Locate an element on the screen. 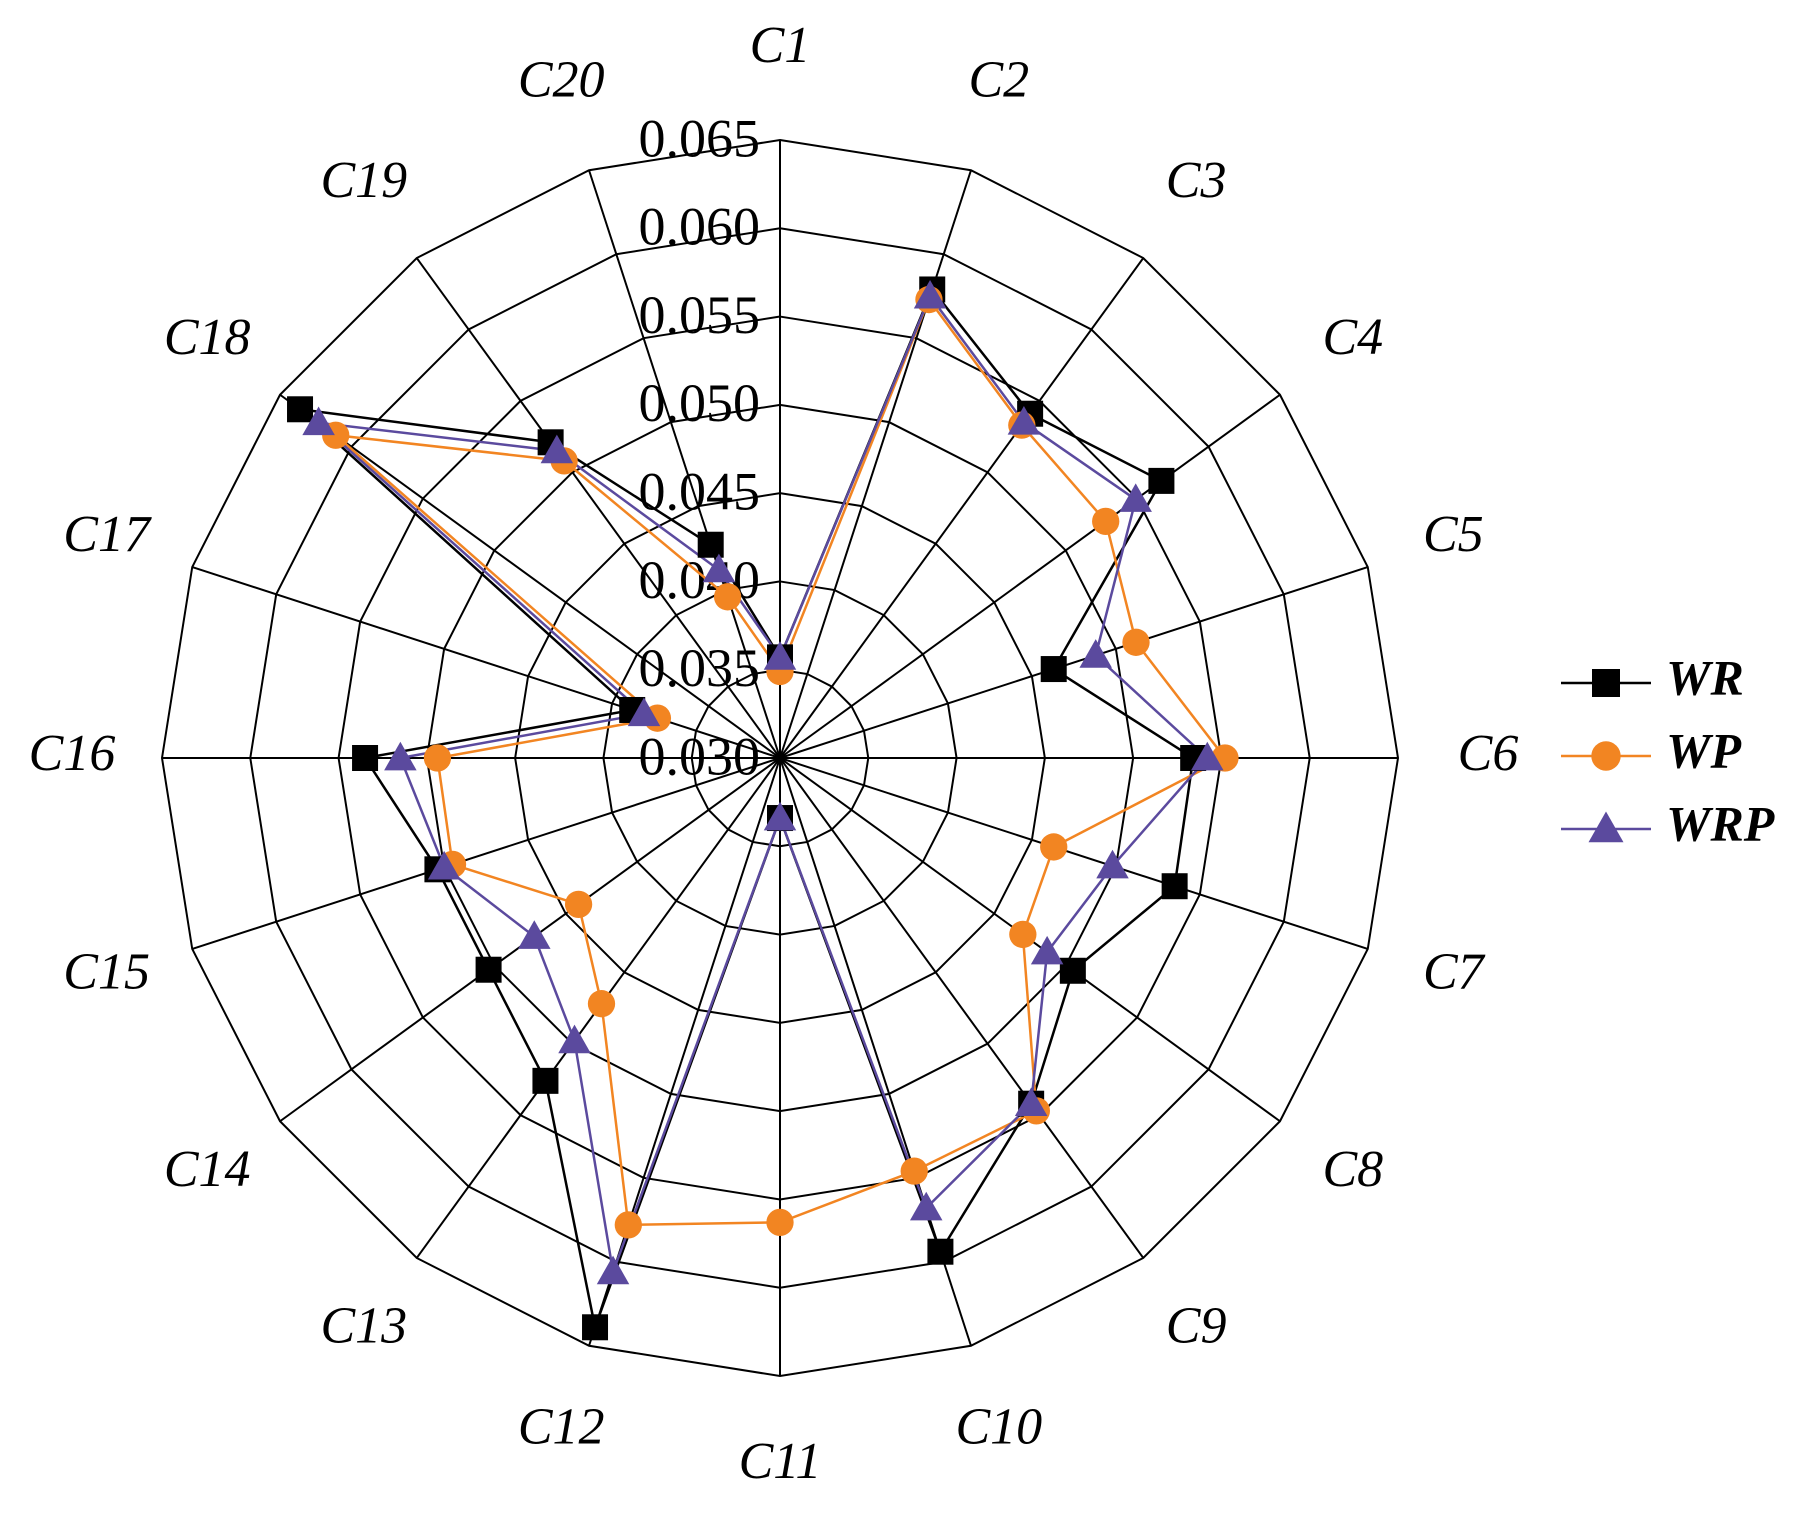 Image resolution: width=1800 pixels, height=1523 pixels. category-label: C3 is located at coordinates (1196, 180).